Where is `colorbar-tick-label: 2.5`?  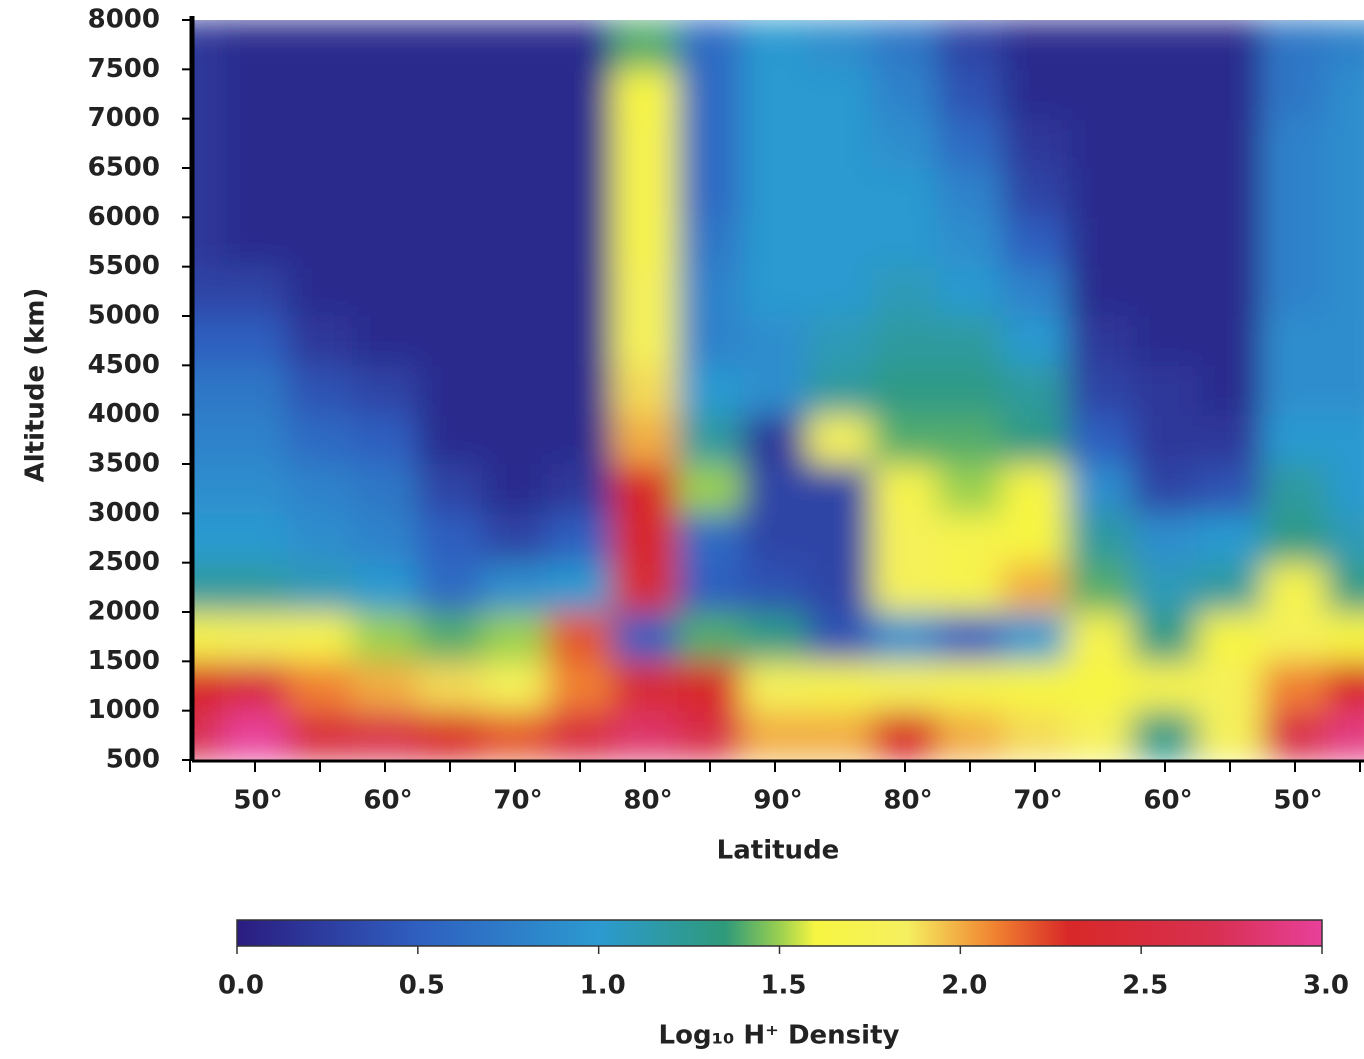 colorbar-tick-label: 2.5 is located at coordinates (1145, 986).